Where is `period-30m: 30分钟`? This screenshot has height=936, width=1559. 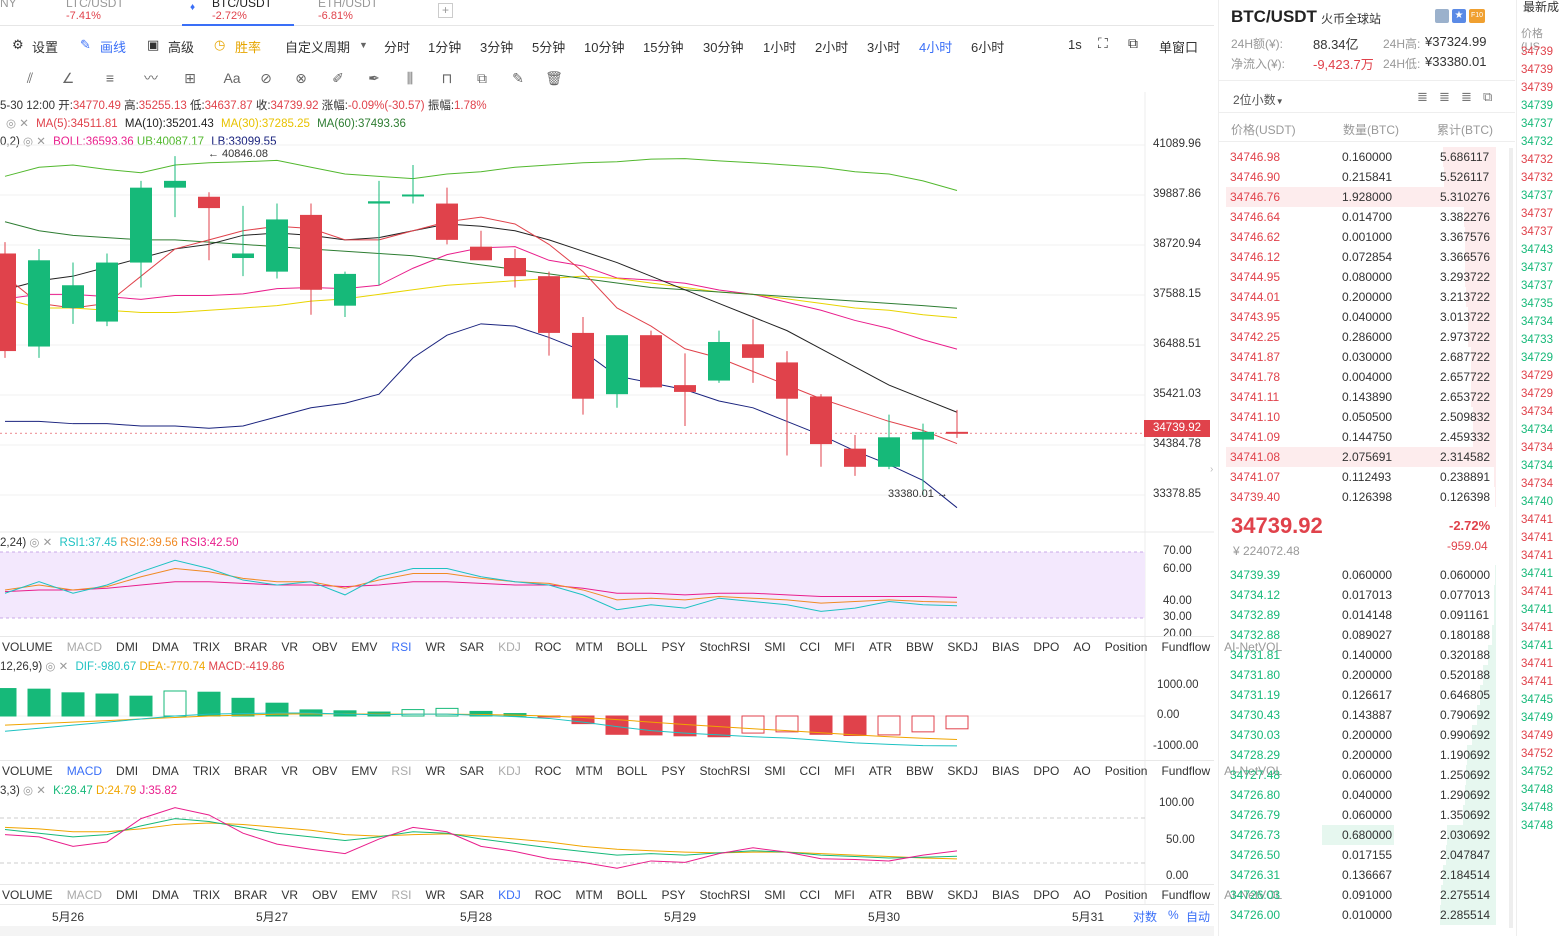 period-30m: 30分钟 is located at coordinates (723, 47).